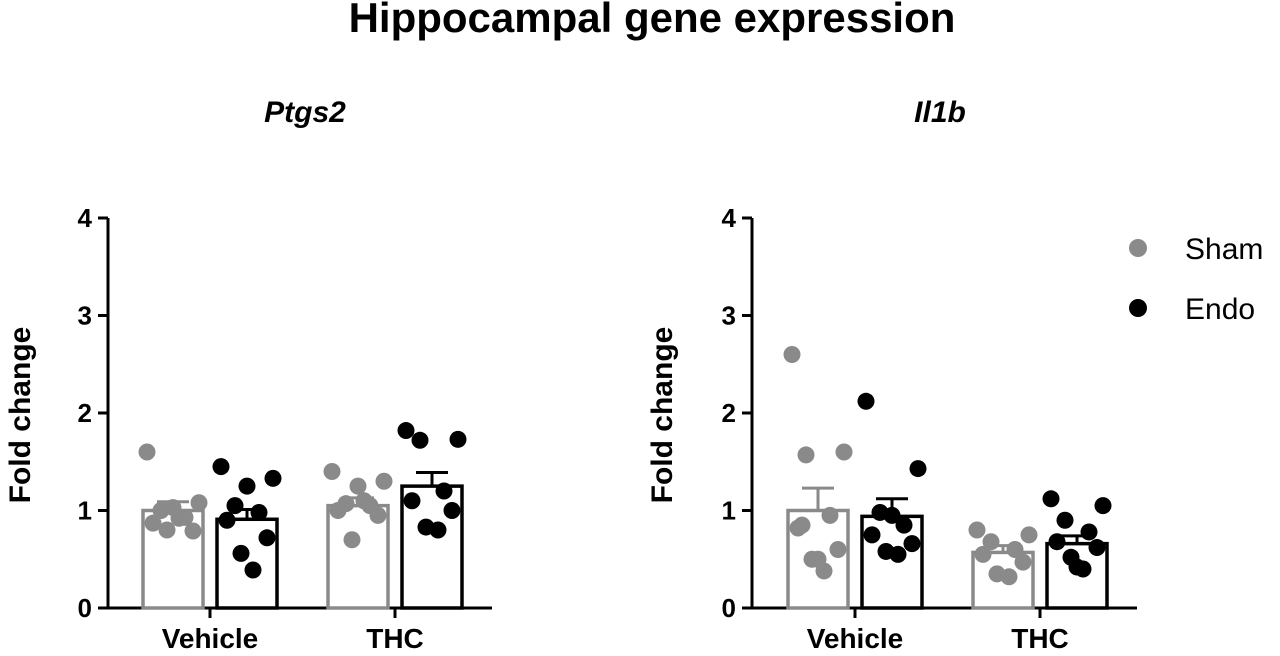 The height and width of the screenshot is (656, 1280). I want to click on y-axis-title-ptgs2: Fold change, so click(20, 415).